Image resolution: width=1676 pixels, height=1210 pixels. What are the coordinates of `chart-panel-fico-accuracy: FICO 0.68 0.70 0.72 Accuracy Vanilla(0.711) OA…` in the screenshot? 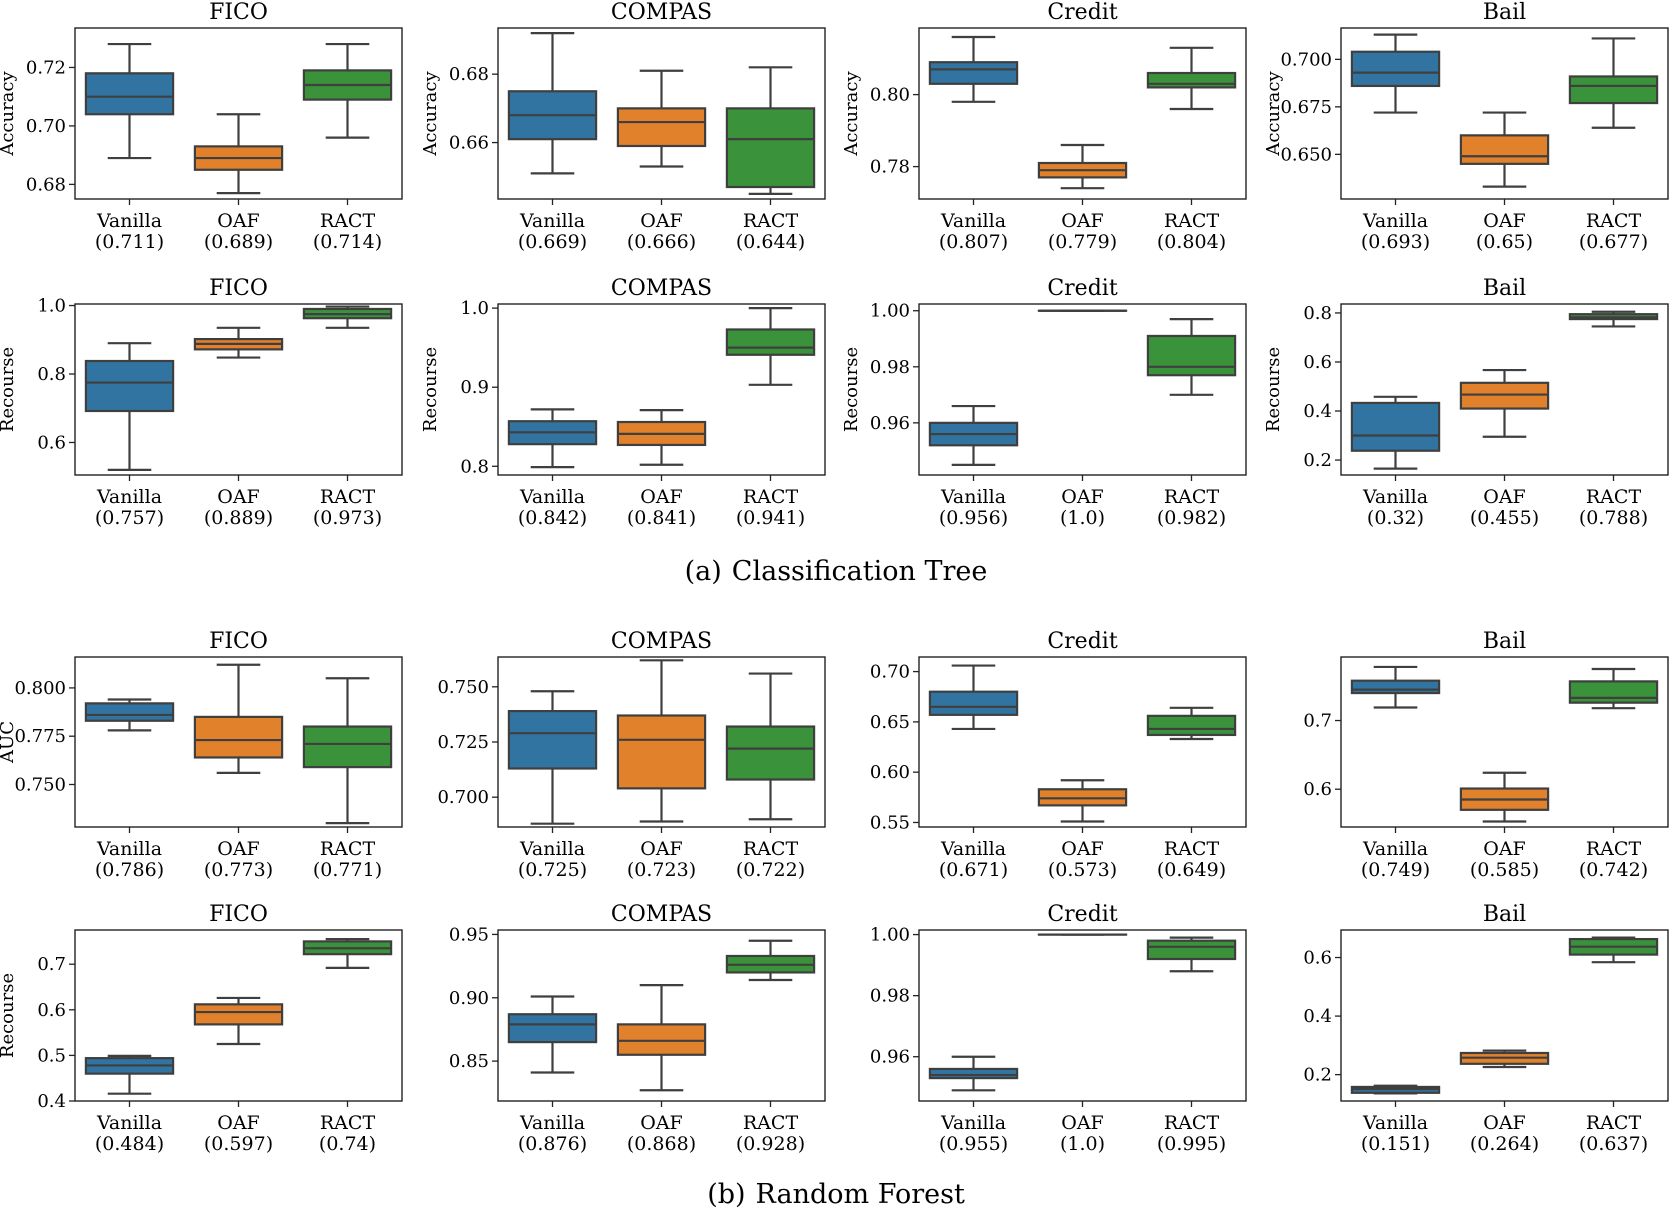 It's located at (201, 126).